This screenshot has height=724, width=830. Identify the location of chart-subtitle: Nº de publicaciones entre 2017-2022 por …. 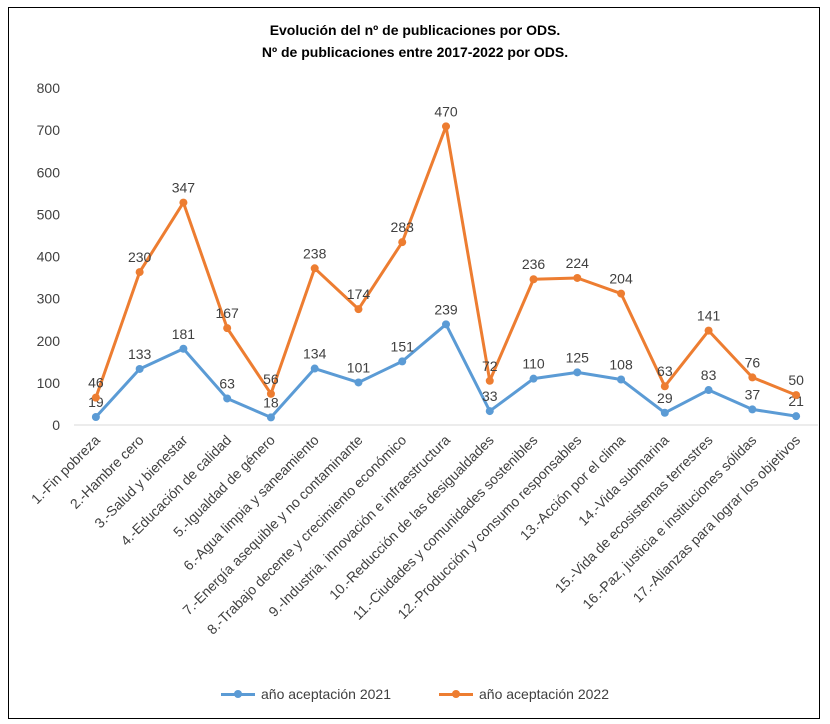
(415, 52).